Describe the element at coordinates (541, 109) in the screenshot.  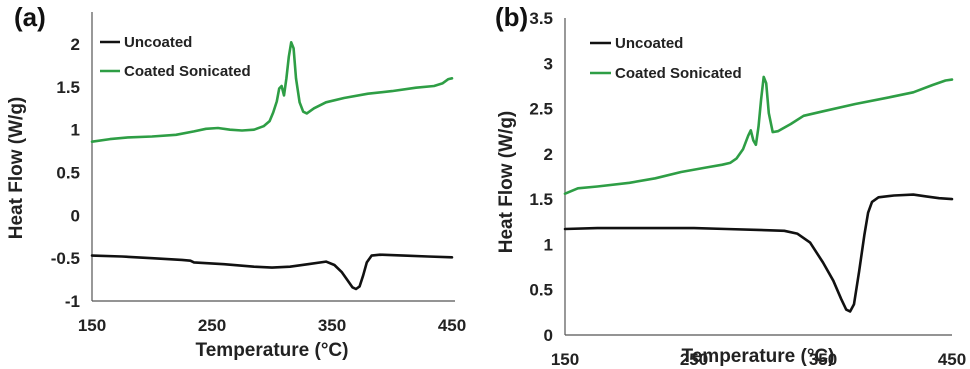
I see `y-tick-label: 2.5` at that location.